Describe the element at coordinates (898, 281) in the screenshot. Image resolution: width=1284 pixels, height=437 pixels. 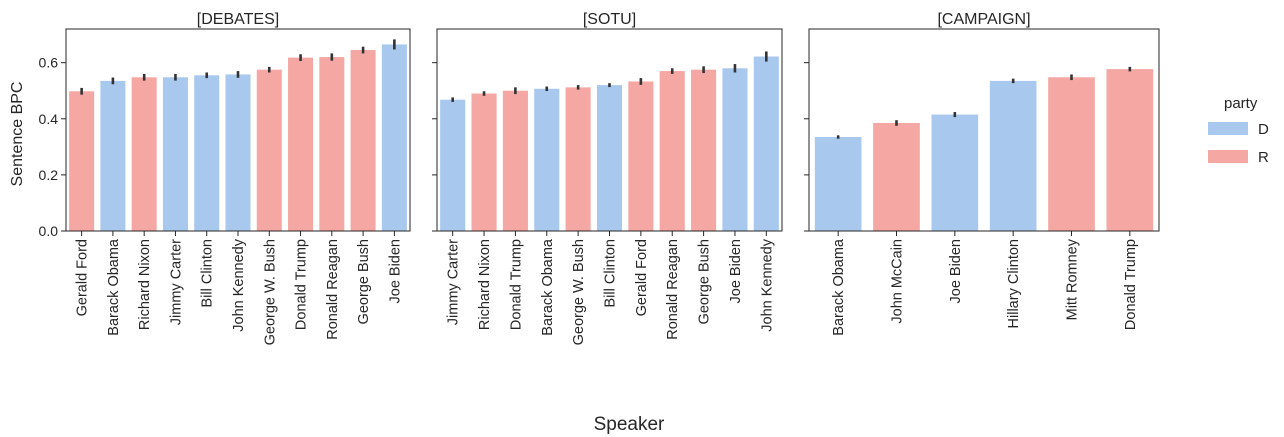
I see `x-tick-label: John McCain` at that location.